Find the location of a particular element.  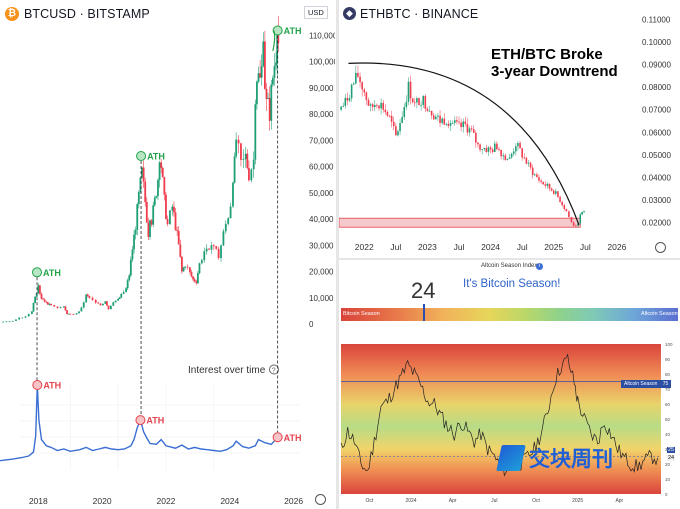

current-badge-top: 25 is located at coordinates (671, 450).